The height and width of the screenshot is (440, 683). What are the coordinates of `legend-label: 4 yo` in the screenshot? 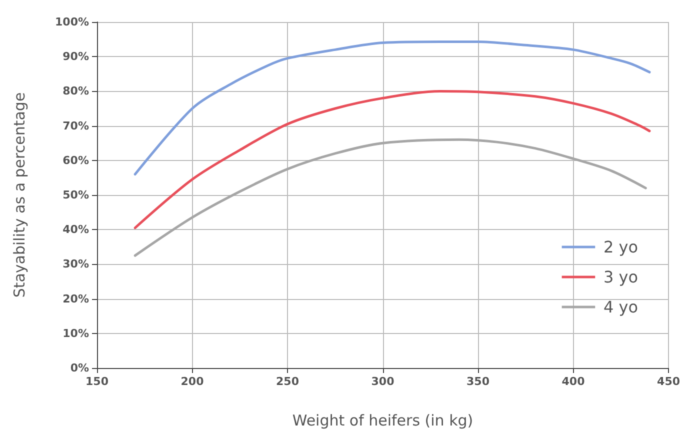 It's located at (620, 307).